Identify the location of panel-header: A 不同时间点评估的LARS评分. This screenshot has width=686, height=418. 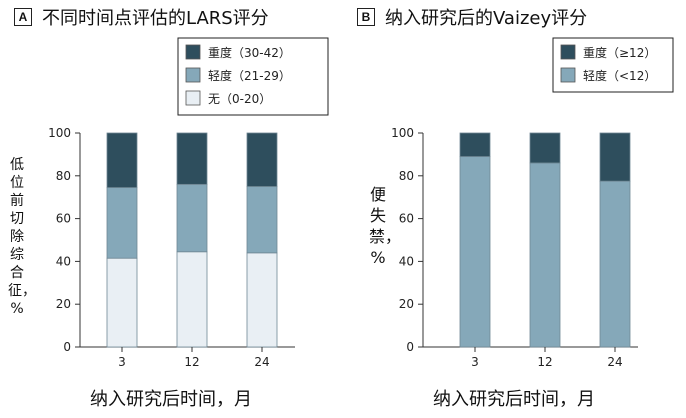
(141, 17).